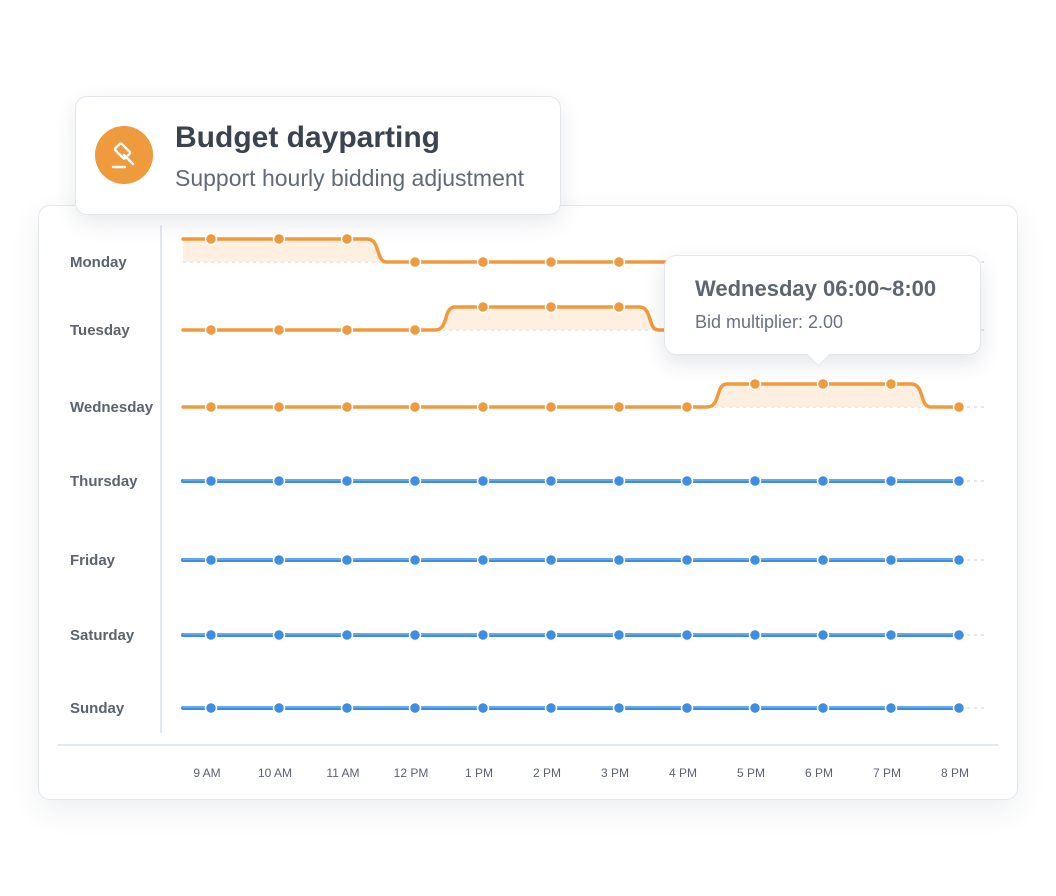  I want to click on x-tick-label: 12 PM, so click(411, 773).